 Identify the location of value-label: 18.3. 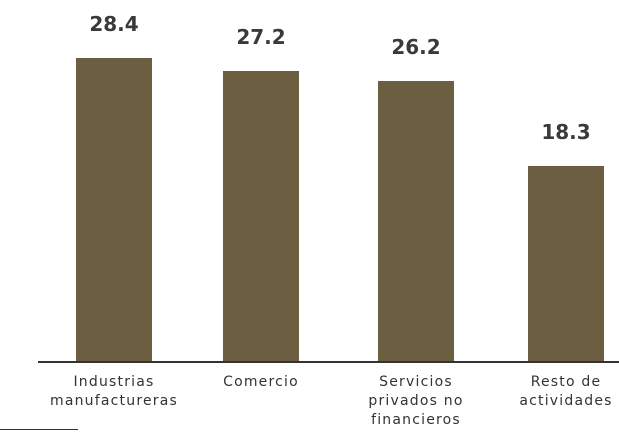
(566, 131).